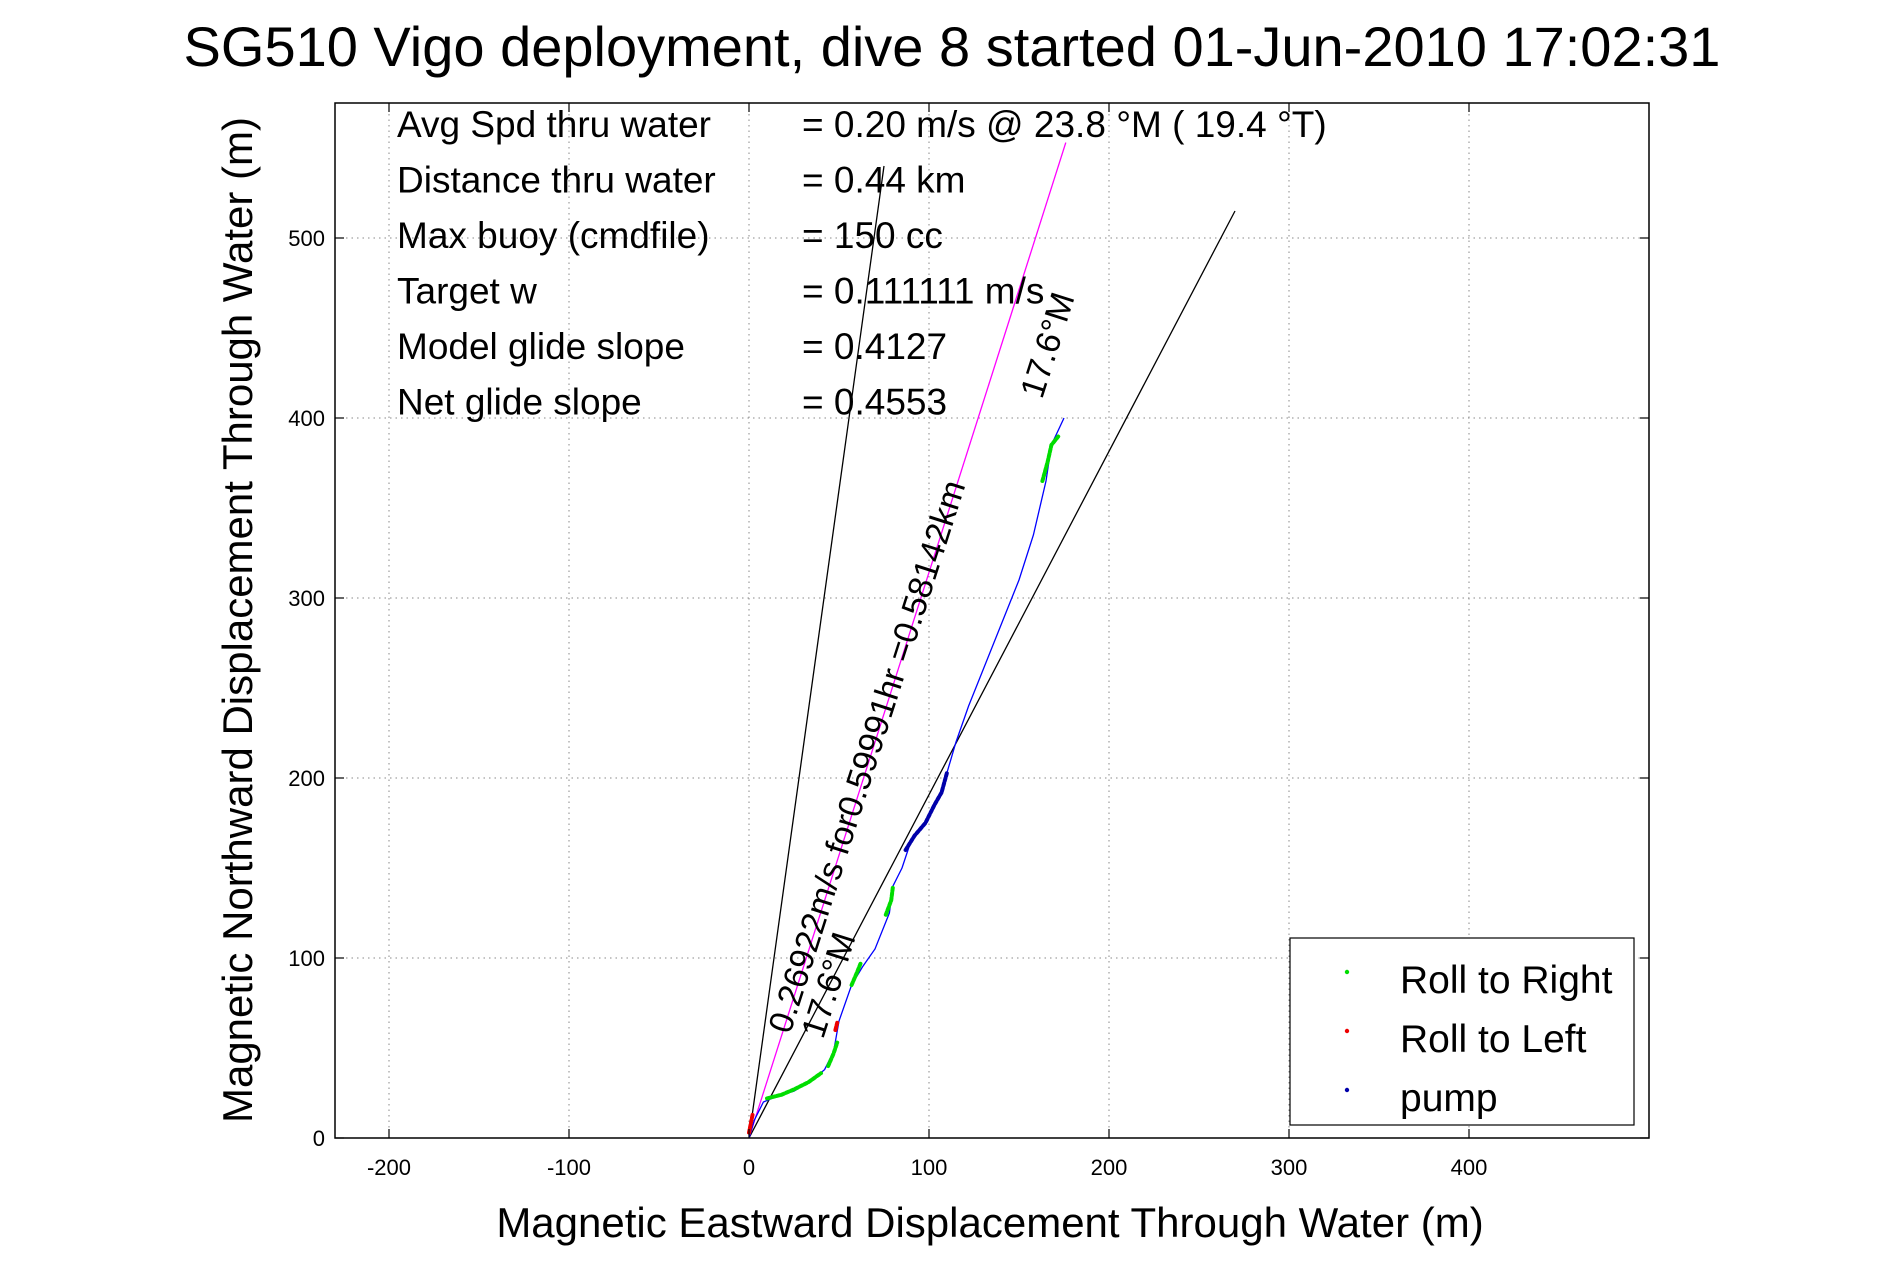 The height and width of the screenshot is (1262, 1891). What do you see at coordinates (553, 235) in the screenshot?
I see `info-label: Max buoy (cmdfile)` at bounding box center [553, 235].